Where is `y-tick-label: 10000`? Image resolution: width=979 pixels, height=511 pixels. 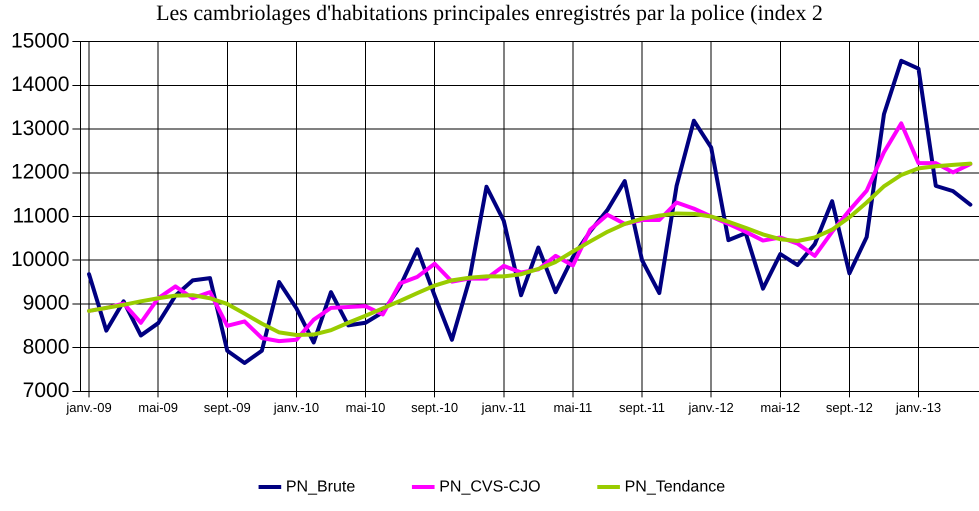
y-tick-label: 10000 is located at coordinates (40, 260).